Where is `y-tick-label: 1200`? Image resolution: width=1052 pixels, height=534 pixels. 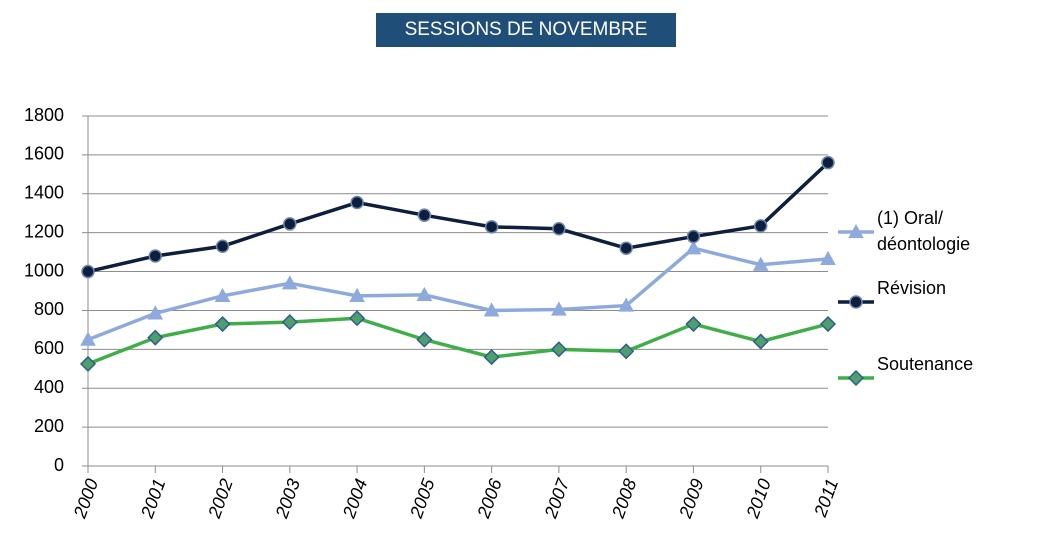
y-tick-label: 1200 is located at coordinates (44, 231).